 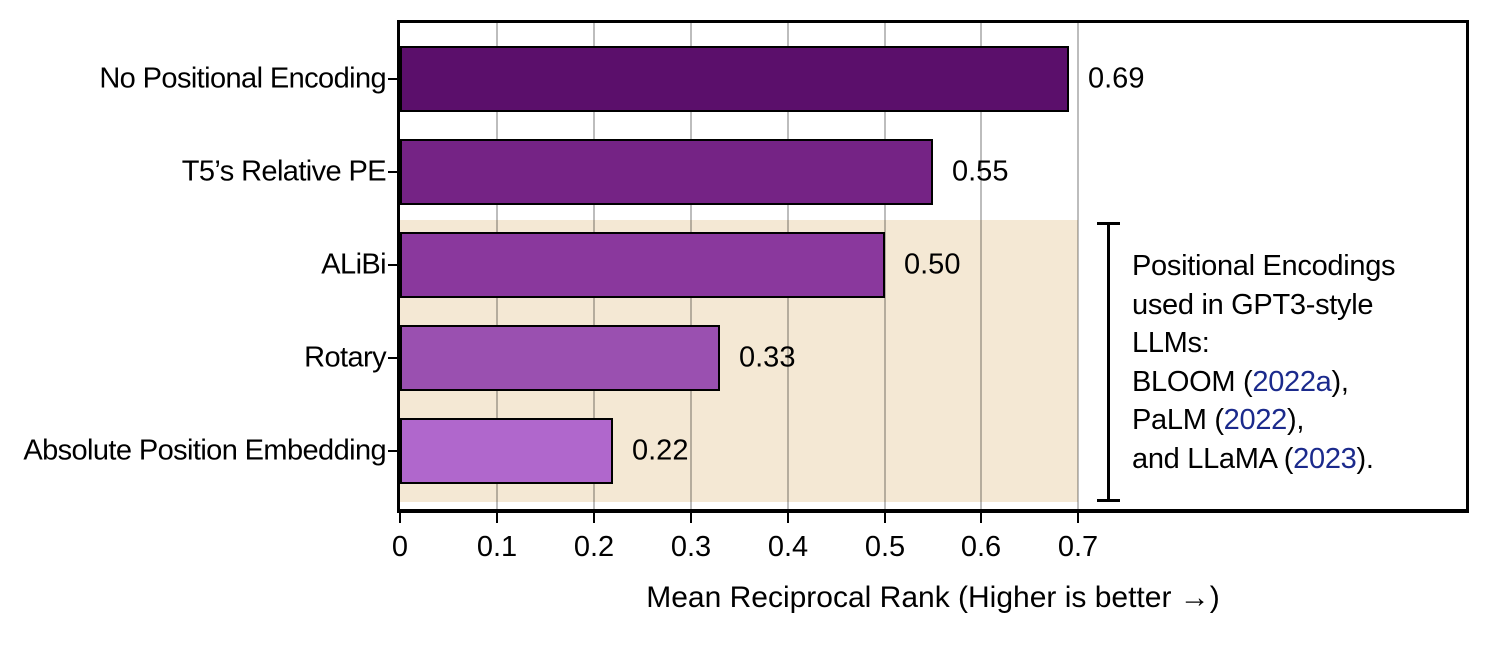 What do you see at coordinates (242, 78) in the screenshot?
I see `category-label: No Positional Encoding` at bounding box center [242, 78].